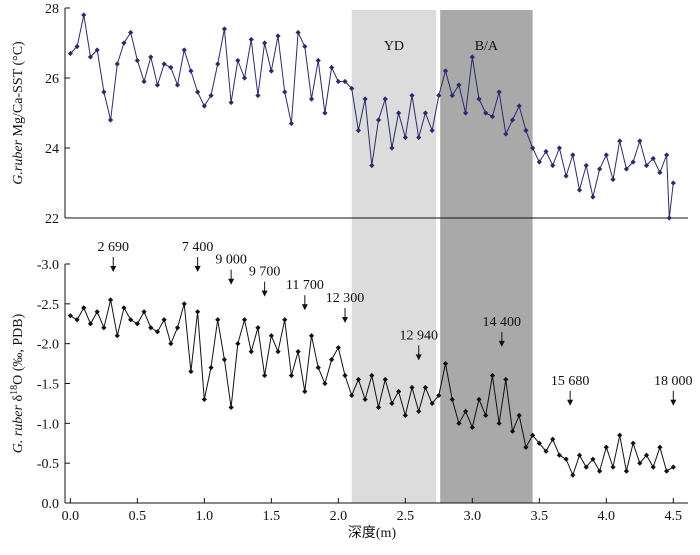 The image size is (700, 555). What do you see at coordinates (52, 79) in the screenshot?
I see `y-tick-label: 26` at bounding box center [52, 79].